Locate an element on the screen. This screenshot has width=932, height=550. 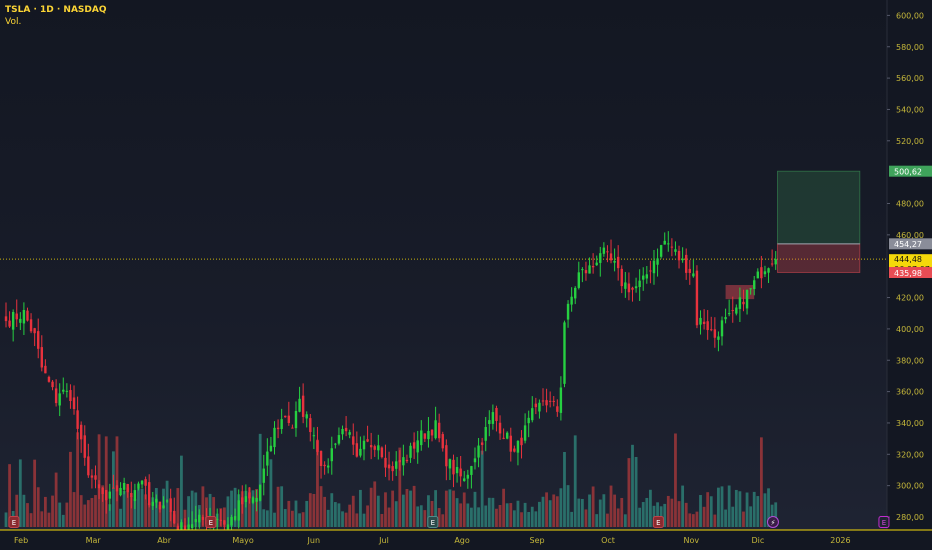
time-axis-panel is located at coordinates (466, 540).